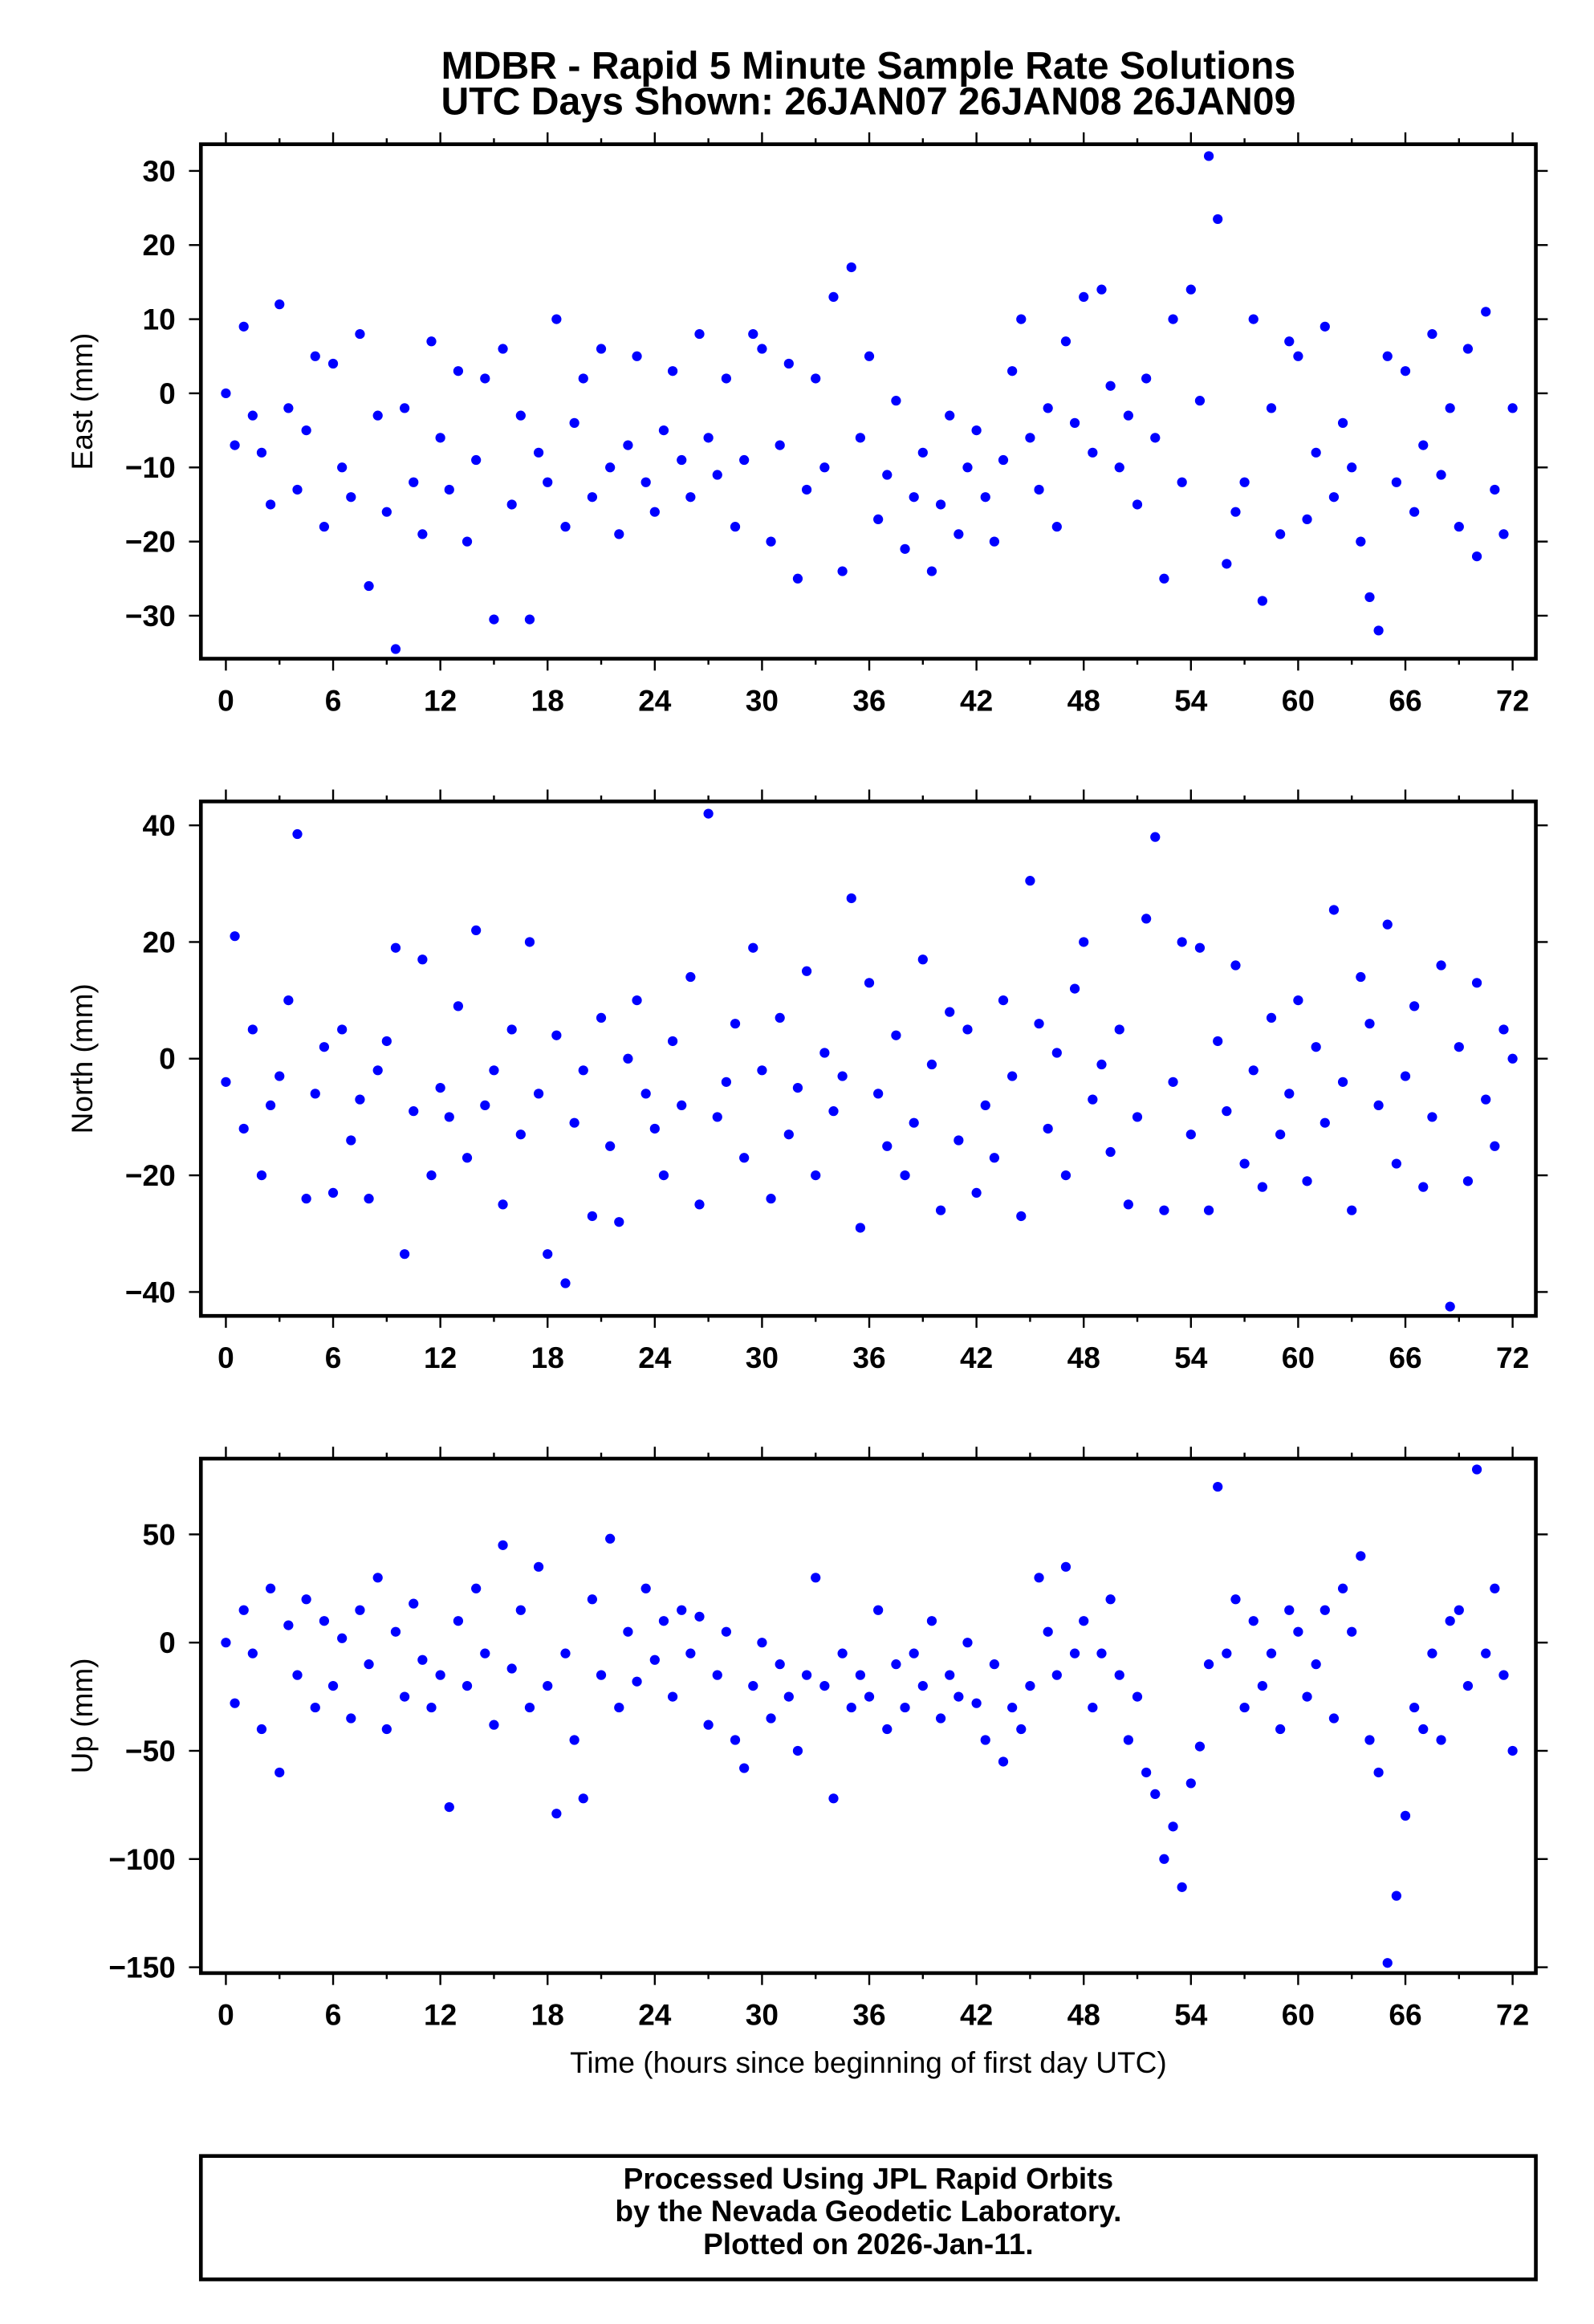  I want to click on y-tick-label: −20, so click(150, 1175).